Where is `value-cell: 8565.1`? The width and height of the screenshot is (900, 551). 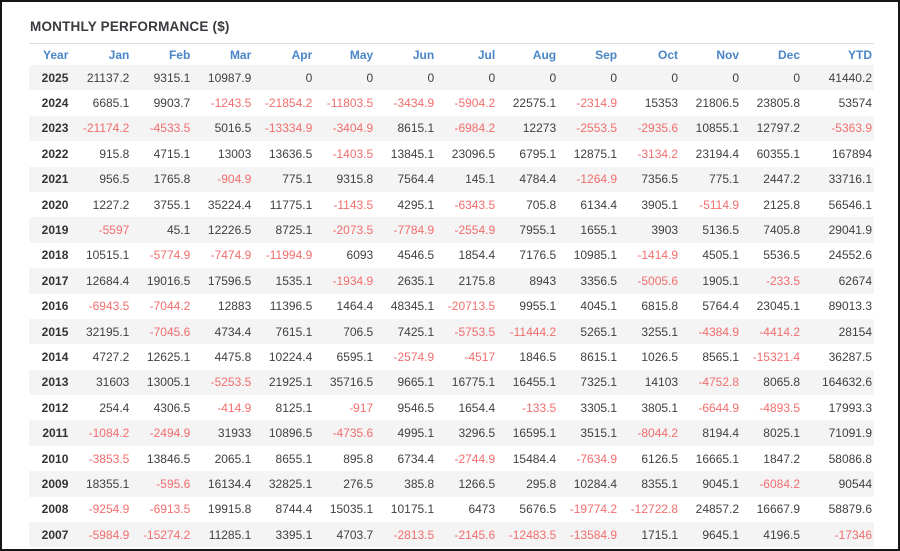
value-cell: 8565.1 is located at coordinates (721, 356).